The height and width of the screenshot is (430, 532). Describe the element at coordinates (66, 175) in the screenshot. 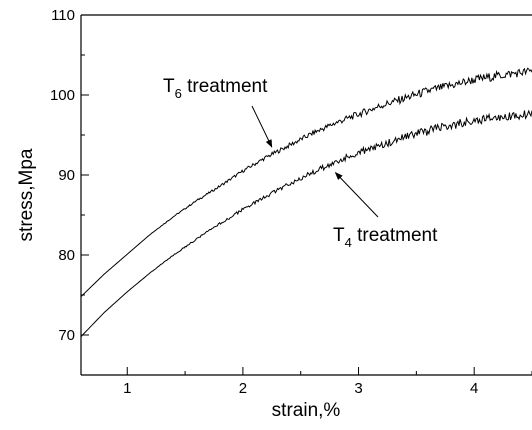

I see `y-tick-label: 90` at that location.